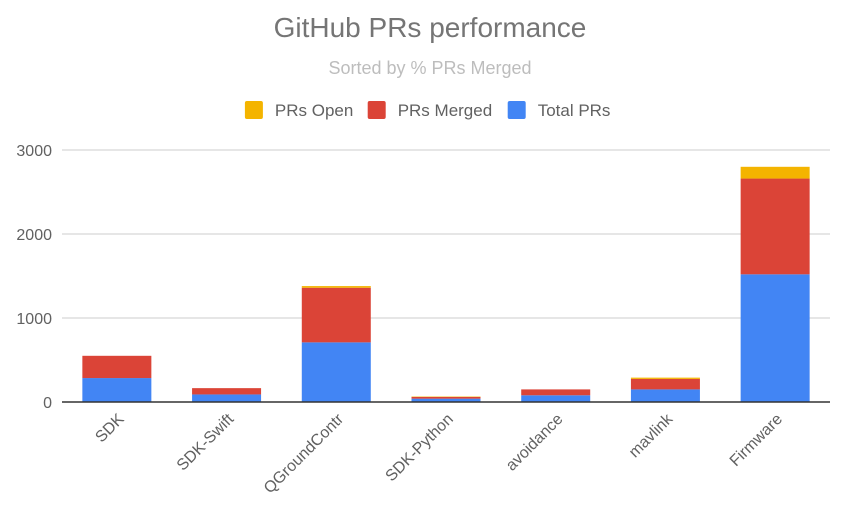  What do you see at coordinates (555, 398) in the screenshot?
I see `bar-total-prs-avoidance` at bounding box center [555, 398].